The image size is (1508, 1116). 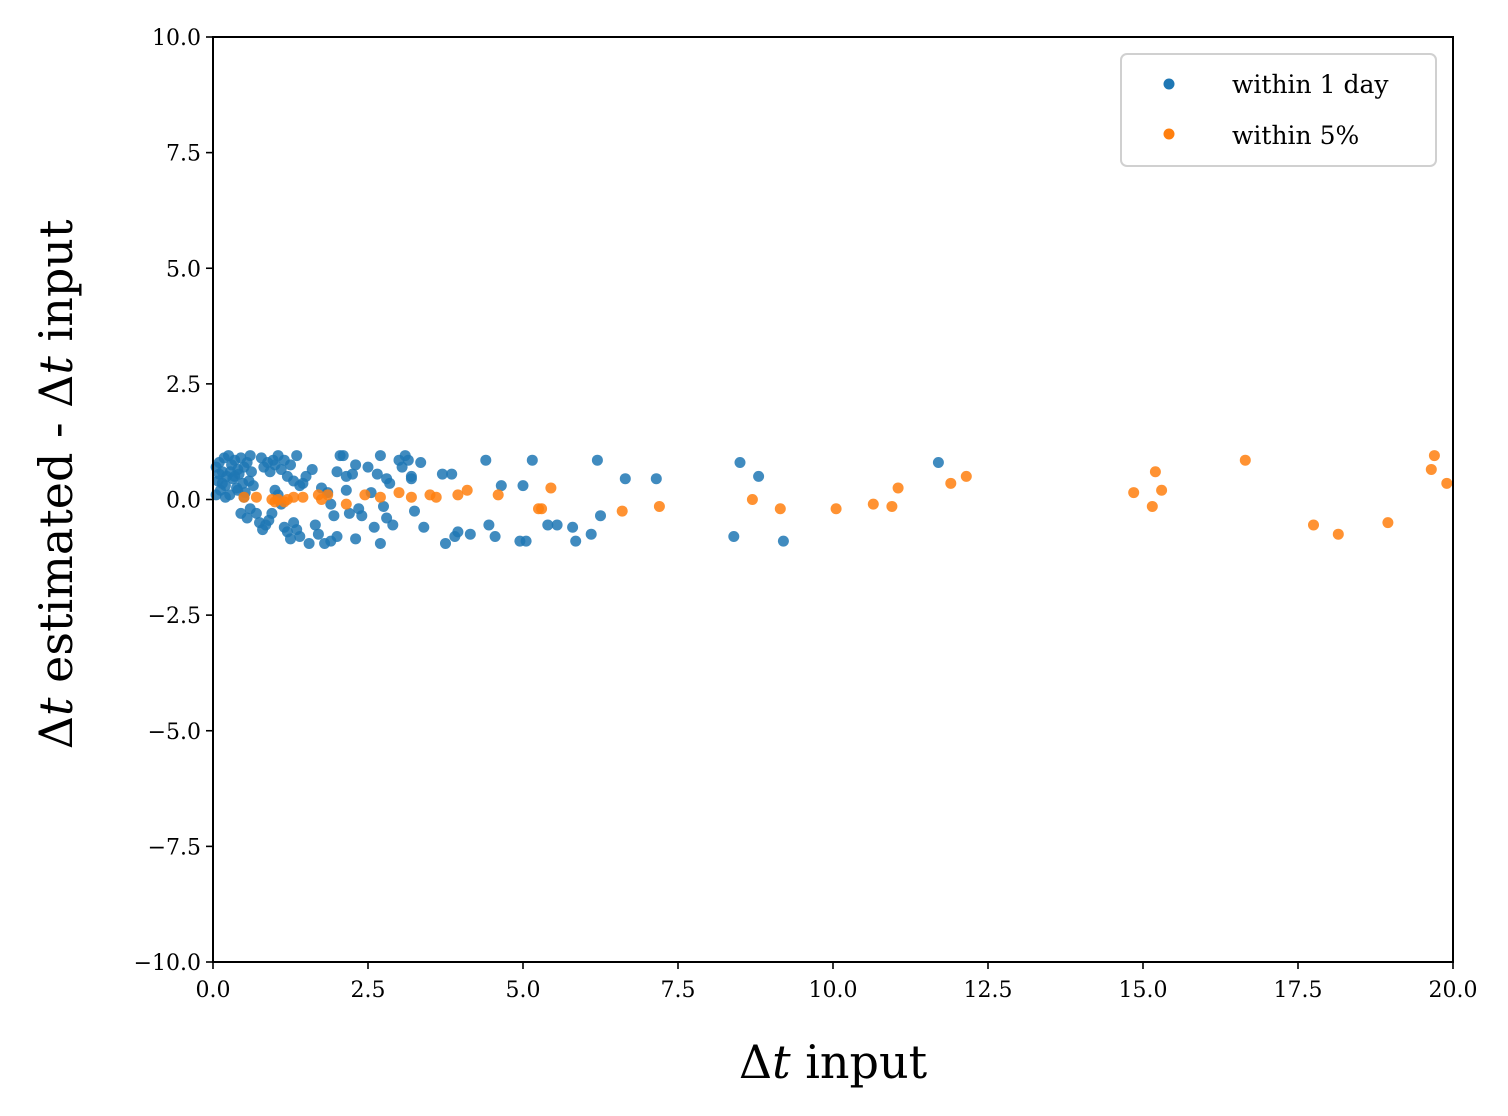 I want to click on x-axis-title-var: t, so click(x=781, y=1062).